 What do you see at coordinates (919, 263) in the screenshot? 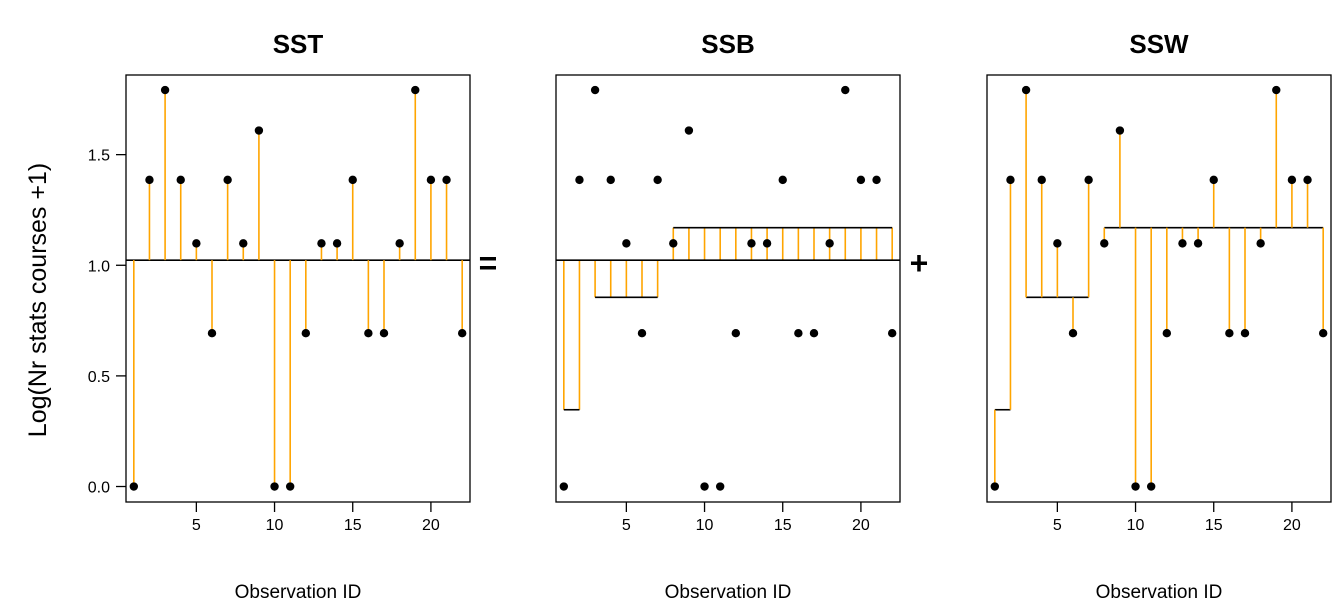
I see `plus-operator: +` at bounding box center [919, 263].